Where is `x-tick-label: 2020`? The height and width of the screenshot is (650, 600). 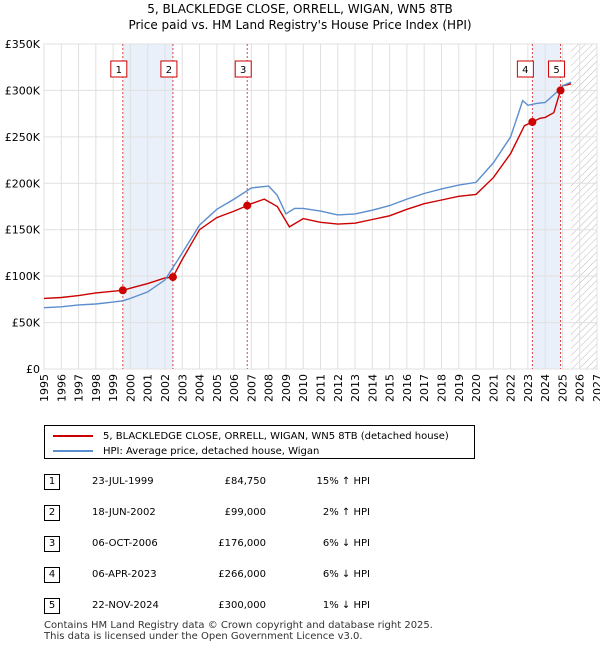
x-tick-label: 2020 is located at coordinates (476, 388).